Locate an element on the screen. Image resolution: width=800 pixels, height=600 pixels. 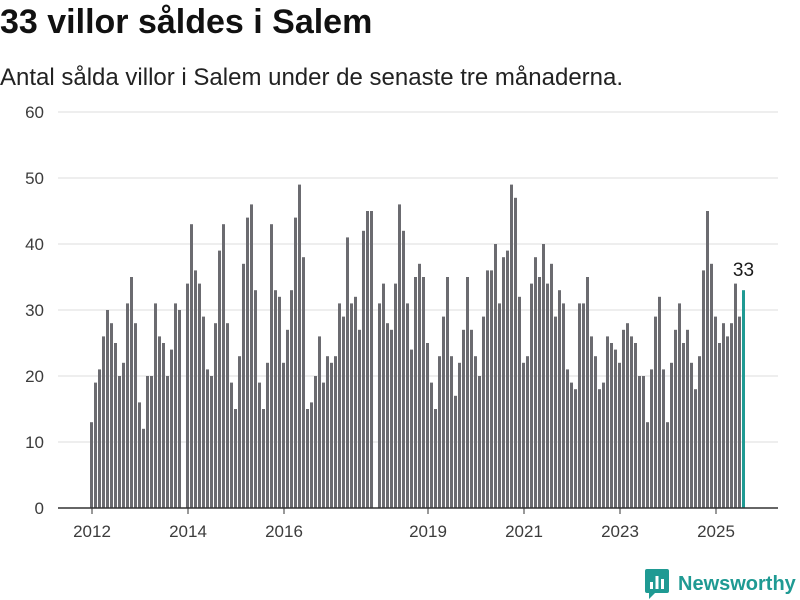
data-labels: 33 is located at coordinates (743, 270).